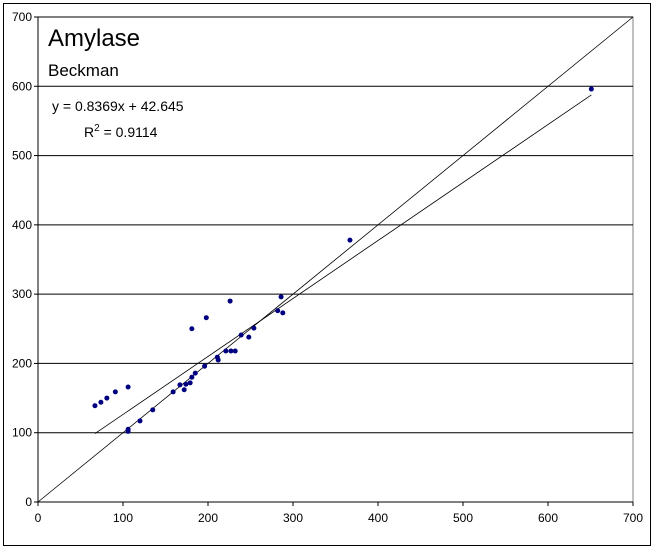 The width and height of the screenshot is (655, 556). I want to click on x-tick-label: 400, so click(378, 518).